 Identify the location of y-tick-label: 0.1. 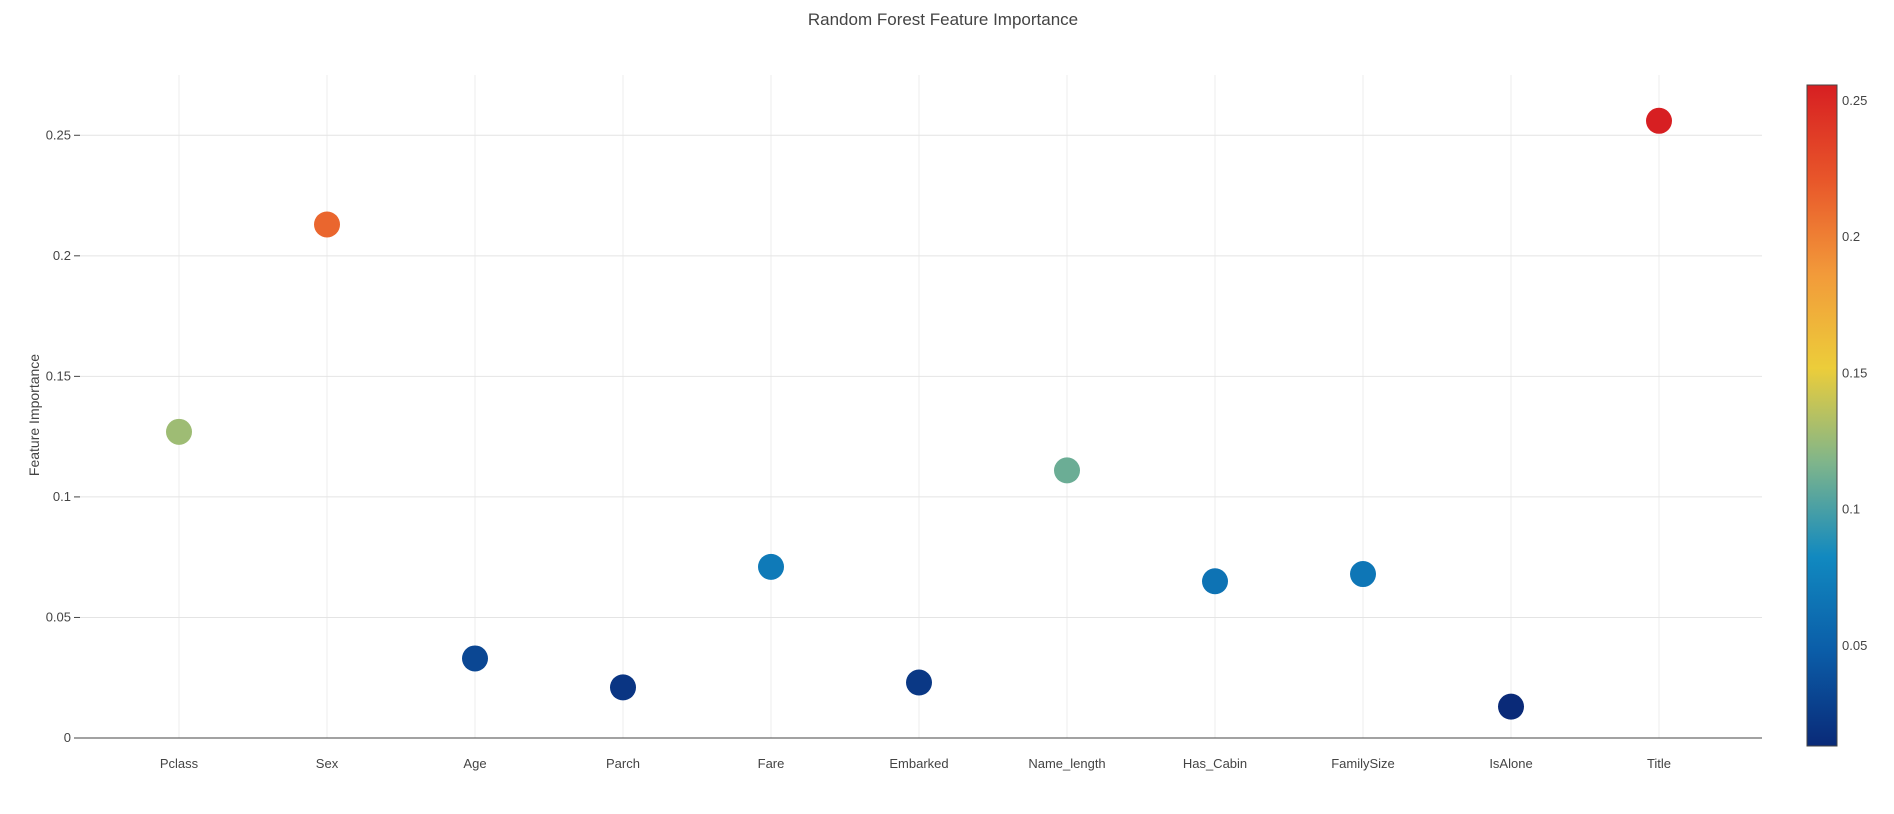
(62, 496).